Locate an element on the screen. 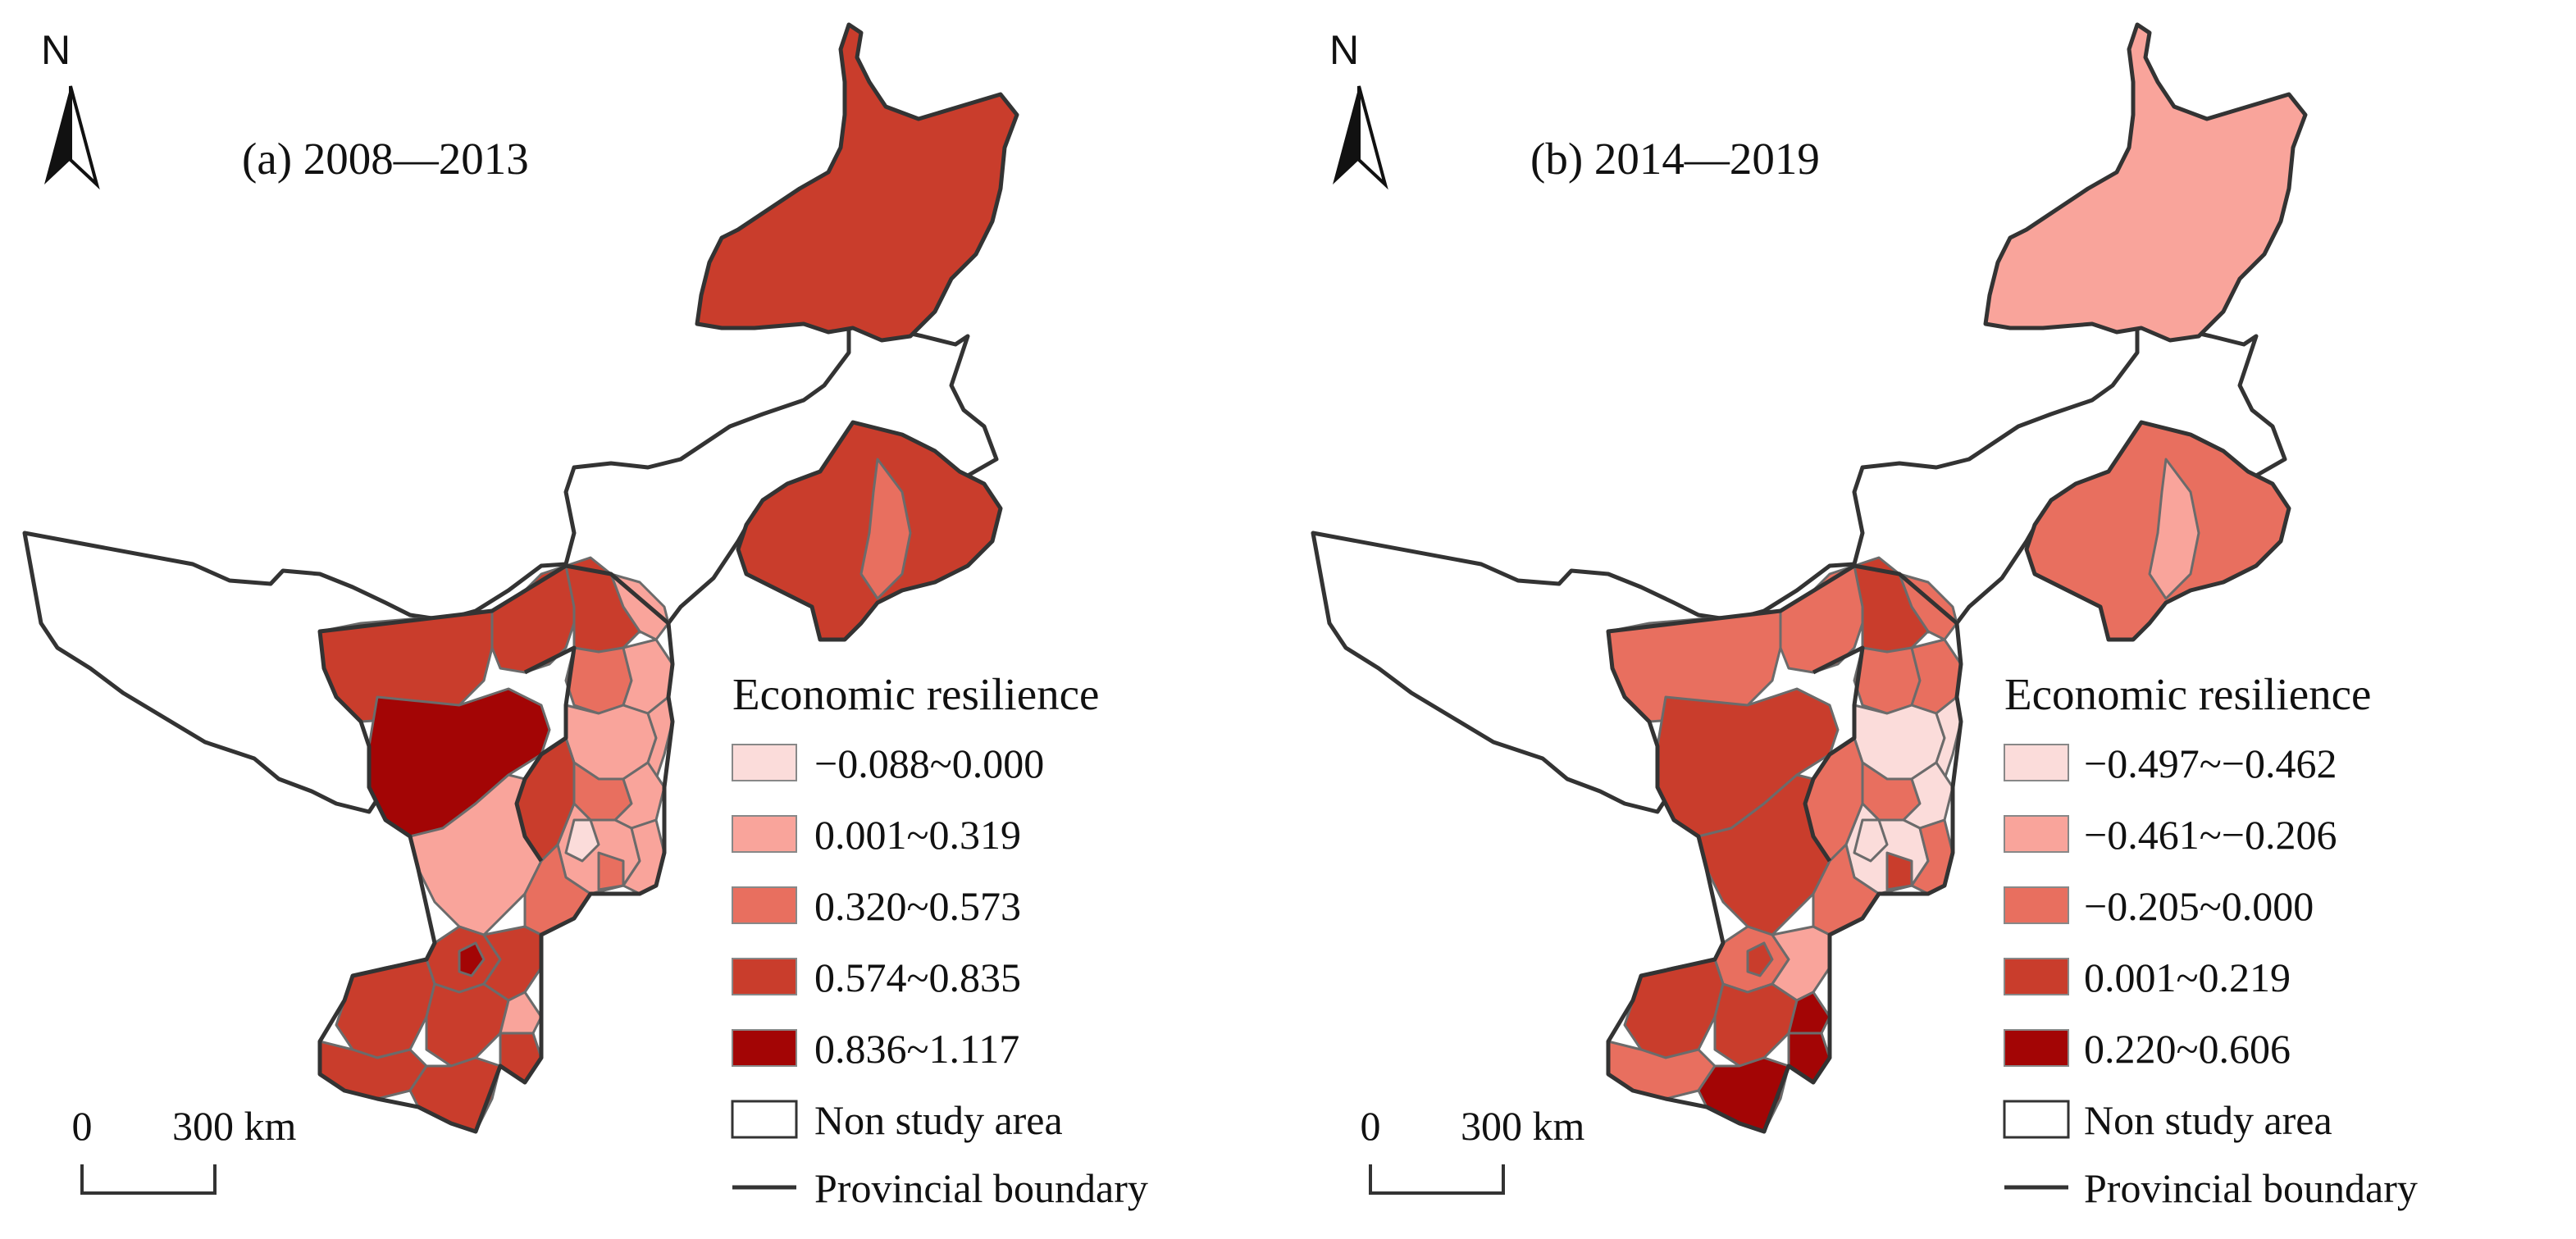 This screenshot has height=1239, width=2576. legend-label: 0.320~0.573 is located at coordinates (917, 906).